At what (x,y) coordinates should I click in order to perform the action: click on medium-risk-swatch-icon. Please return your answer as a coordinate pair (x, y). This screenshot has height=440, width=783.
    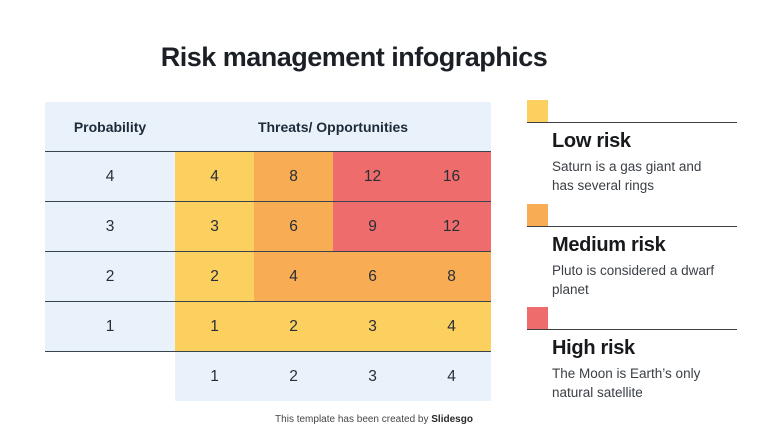
    Looking at the image, I should click on (537, 215).